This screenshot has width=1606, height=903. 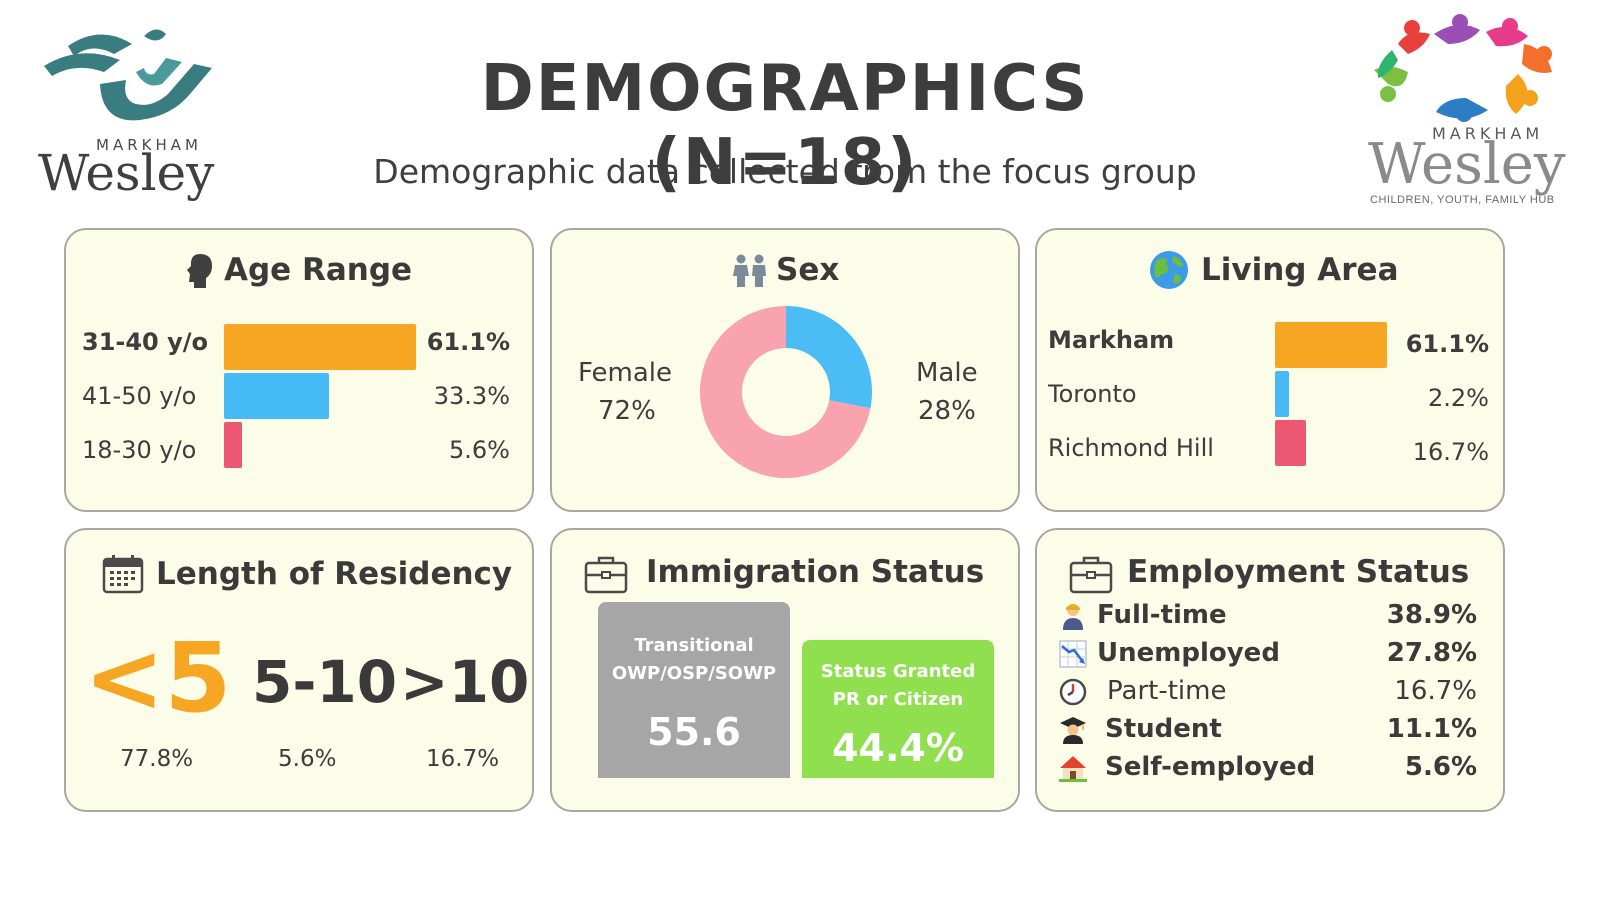 What do you see at coordinates (128, 75) in the screenshot?
I see `wesley-swirl-icon` at bounding box center [128, 75].